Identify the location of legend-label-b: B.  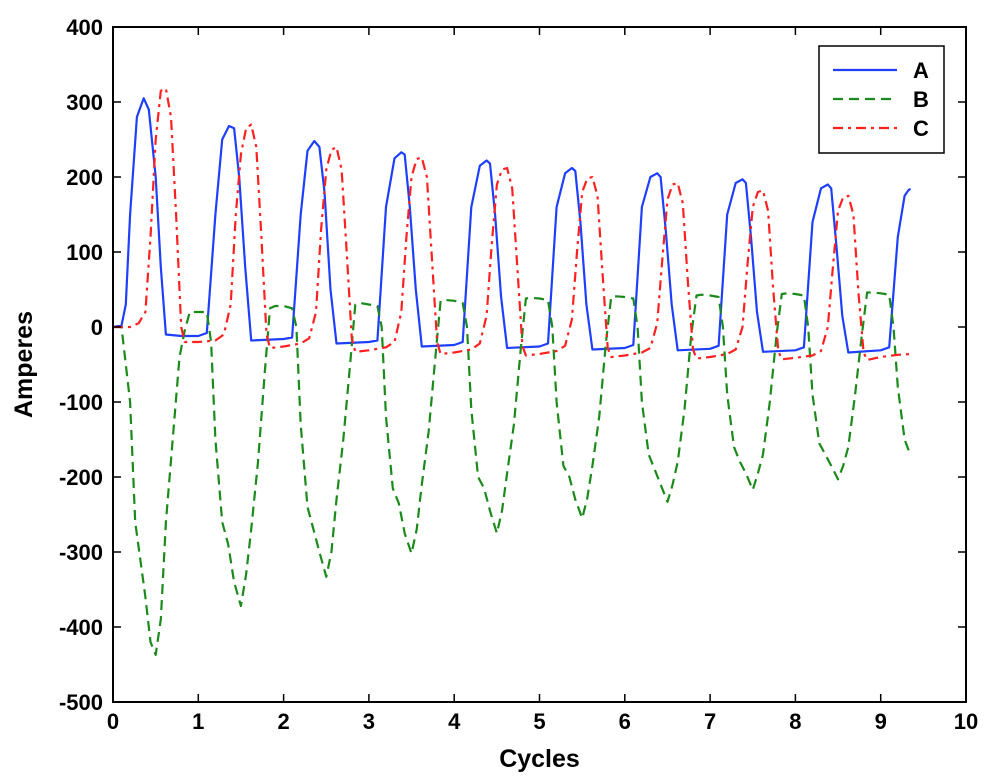
(921, 99).